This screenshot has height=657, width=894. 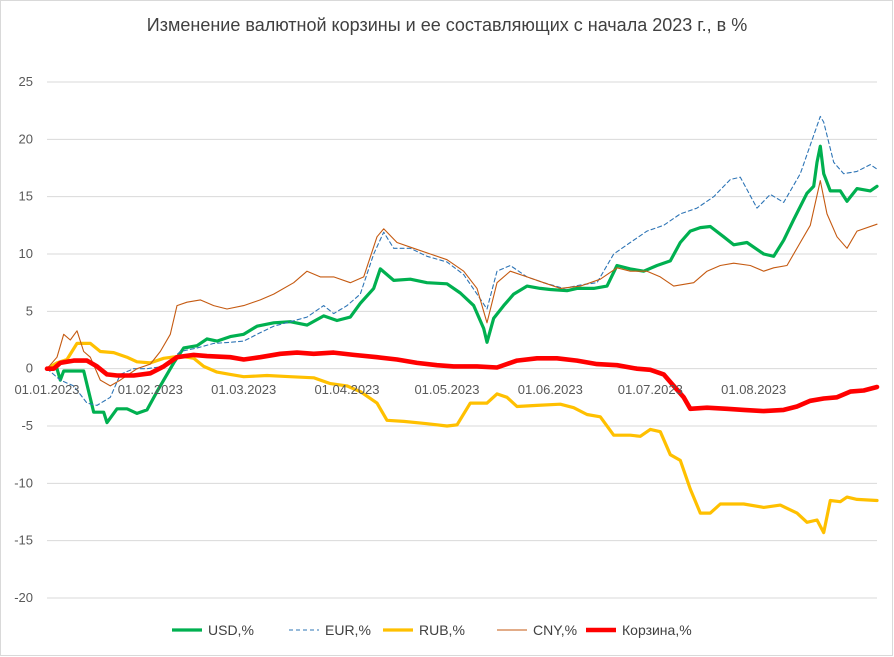 What do you see at coordinates (650, 389) in the screenshot?
I see `x-tick-label: 01.07.2023` at bounding box center [650, 389].